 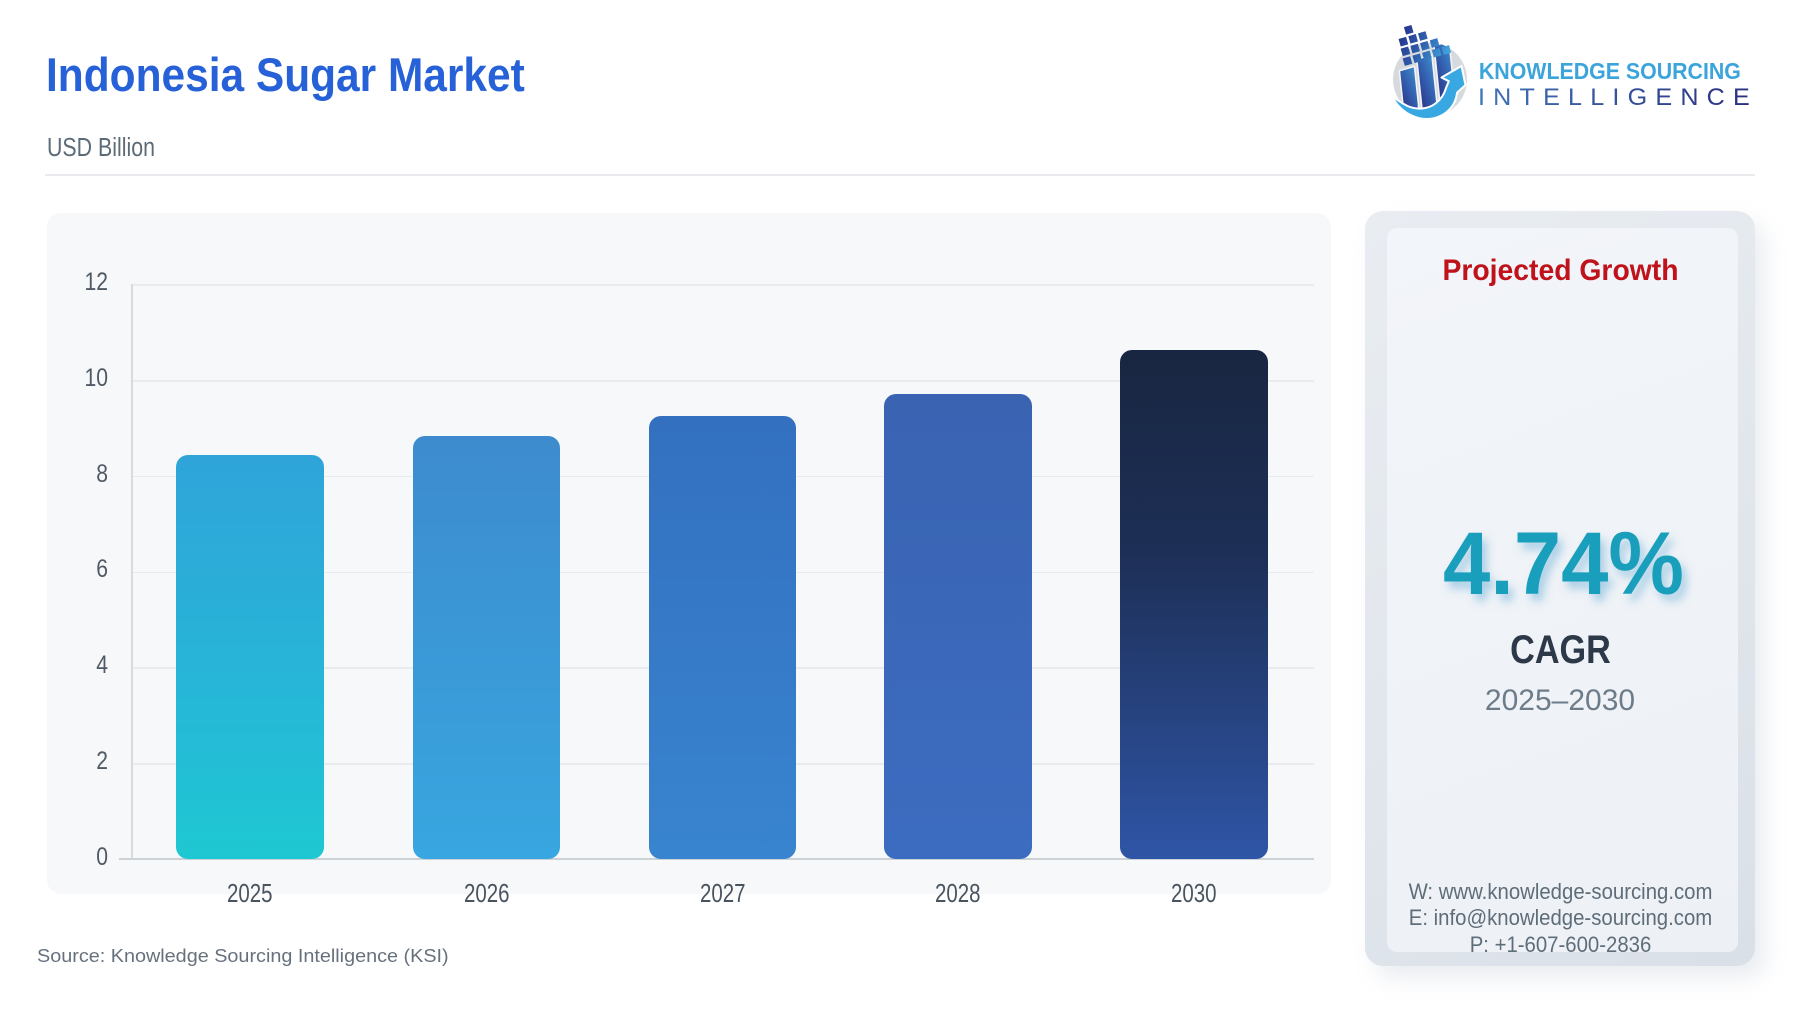 What do you see at coordinates (1618, 97) in the screenshot?
I see `svg-text: INTELLIGENCE` at bounding box center [1618, 97].